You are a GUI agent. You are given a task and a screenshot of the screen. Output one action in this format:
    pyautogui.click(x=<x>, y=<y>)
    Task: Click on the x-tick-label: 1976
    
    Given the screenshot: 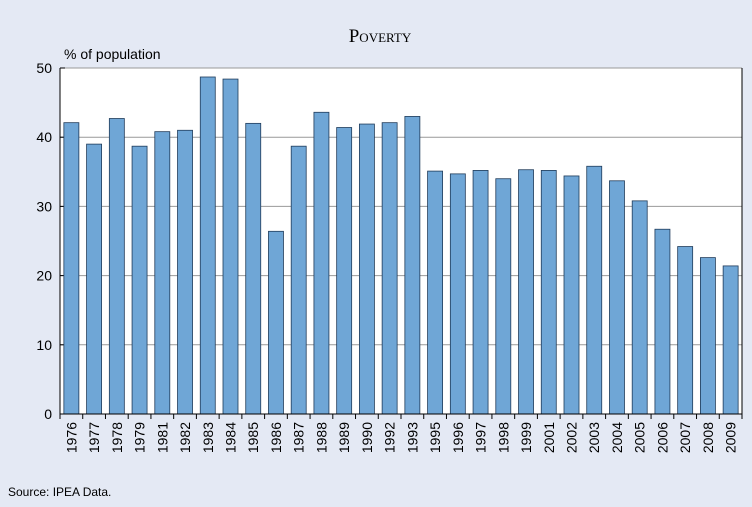 What is the action you would take?
    pyautogui.click(x=71, y=437)
    